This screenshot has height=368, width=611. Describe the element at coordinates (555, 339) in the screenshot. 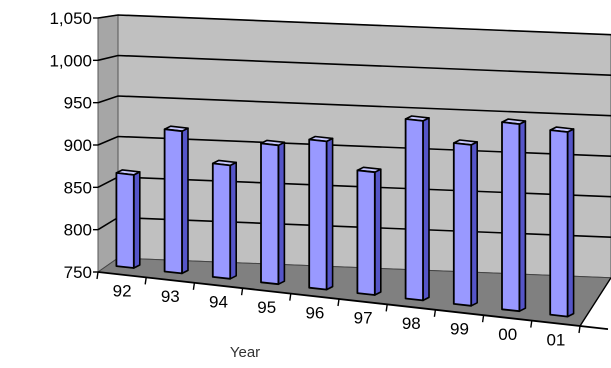

I see `x-tick-label: 01` at that location.